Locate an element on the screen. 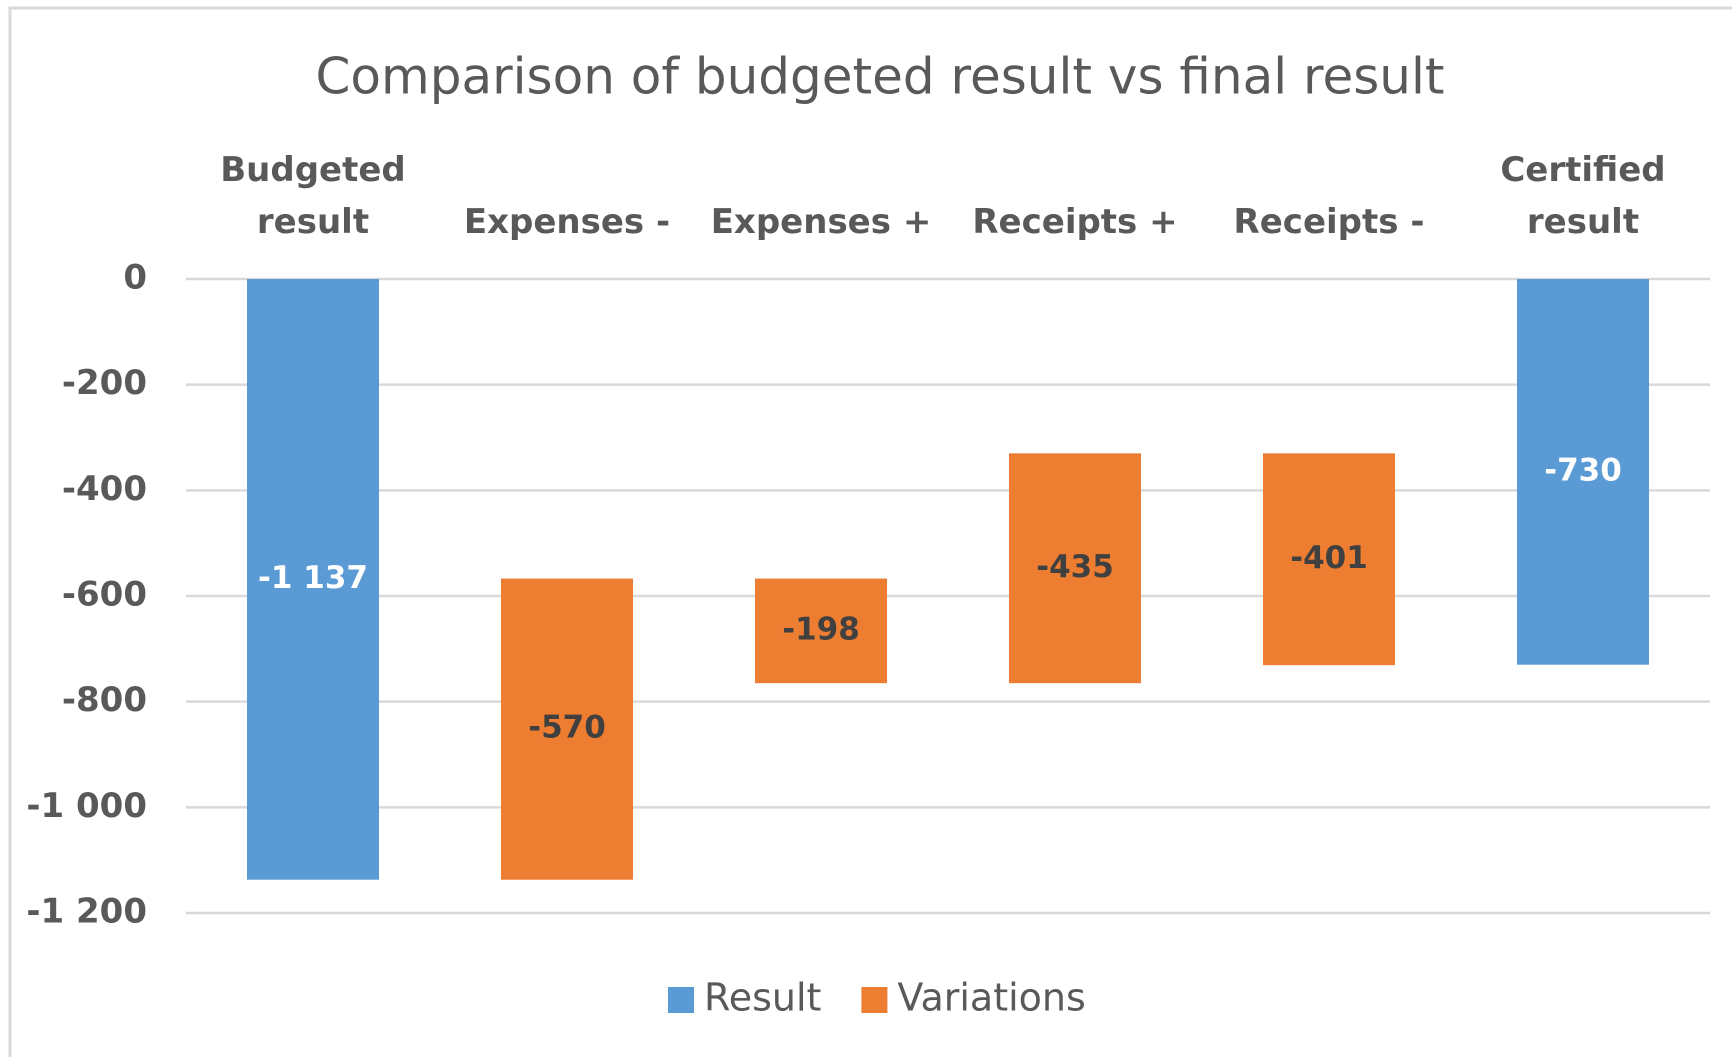 The width and height of the screenshot is (1732, 1057). x-tick-label: Budgeted result is located at coordinates (313, 196).